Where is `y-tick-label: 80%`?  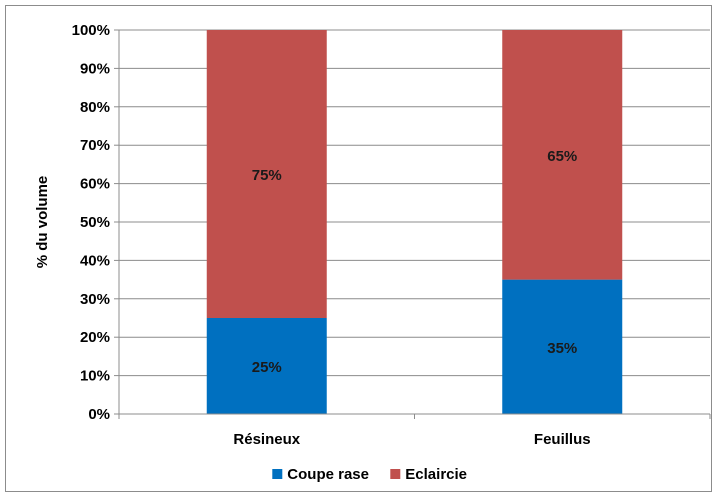
y-tick-label: 80% is located at coordinates (95, 107).